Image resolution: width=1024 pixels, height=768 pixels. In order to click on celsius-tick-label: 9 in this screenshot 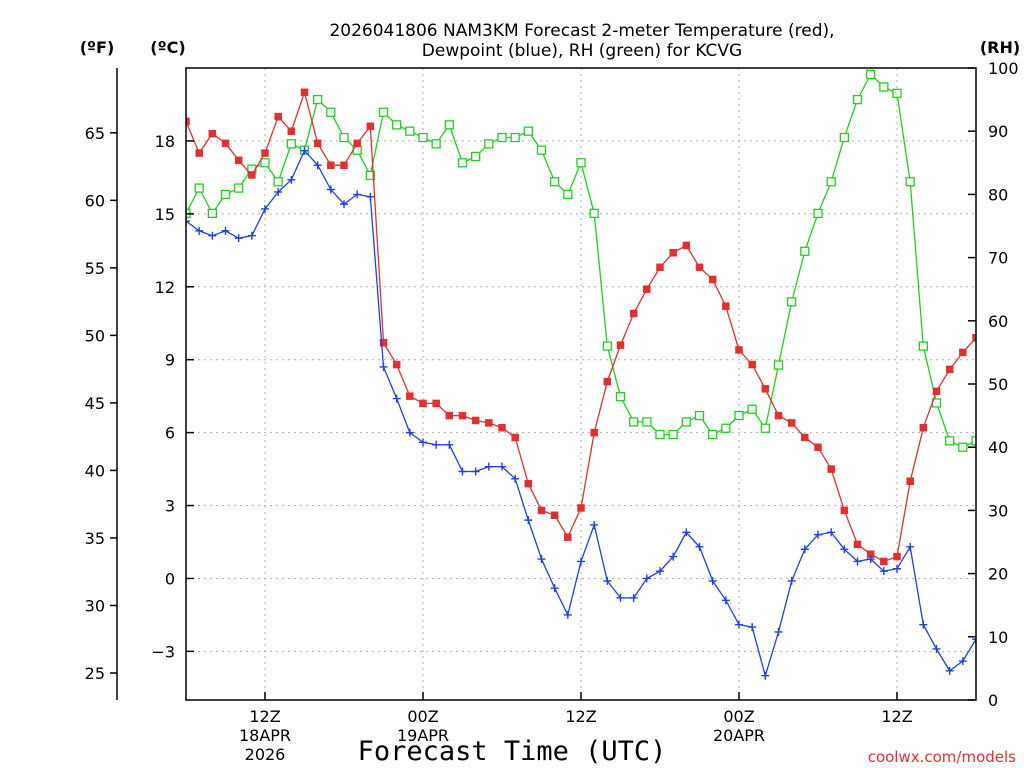, I will do `click(170, 360)`.